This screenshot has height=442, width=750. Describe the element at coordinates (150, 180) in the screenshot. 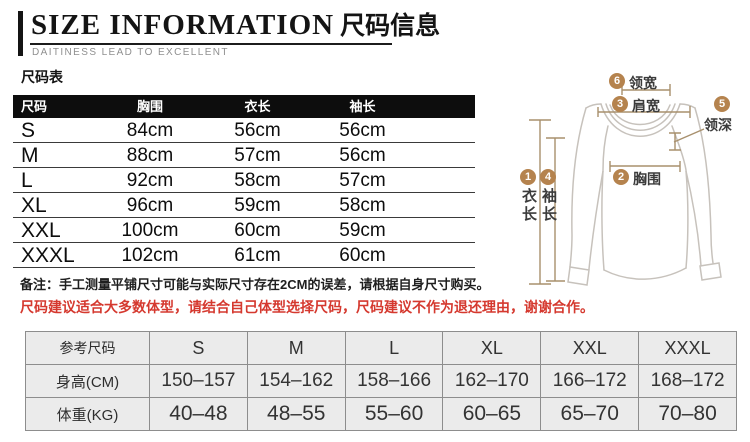

I see `chest-cell: 92cm` at that location.